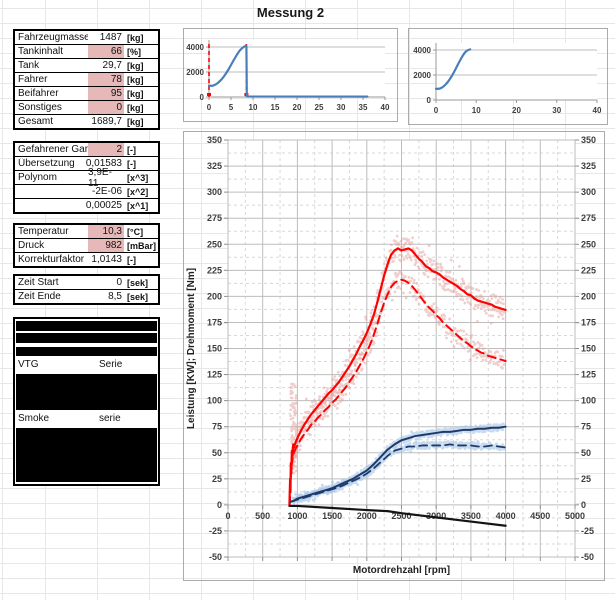 This screenshot has height=600, width=615. What do you see at coordinates (33, 79) in the screenshot?
I see `cell-label: Fahrer` at bounding box center [33, 79].